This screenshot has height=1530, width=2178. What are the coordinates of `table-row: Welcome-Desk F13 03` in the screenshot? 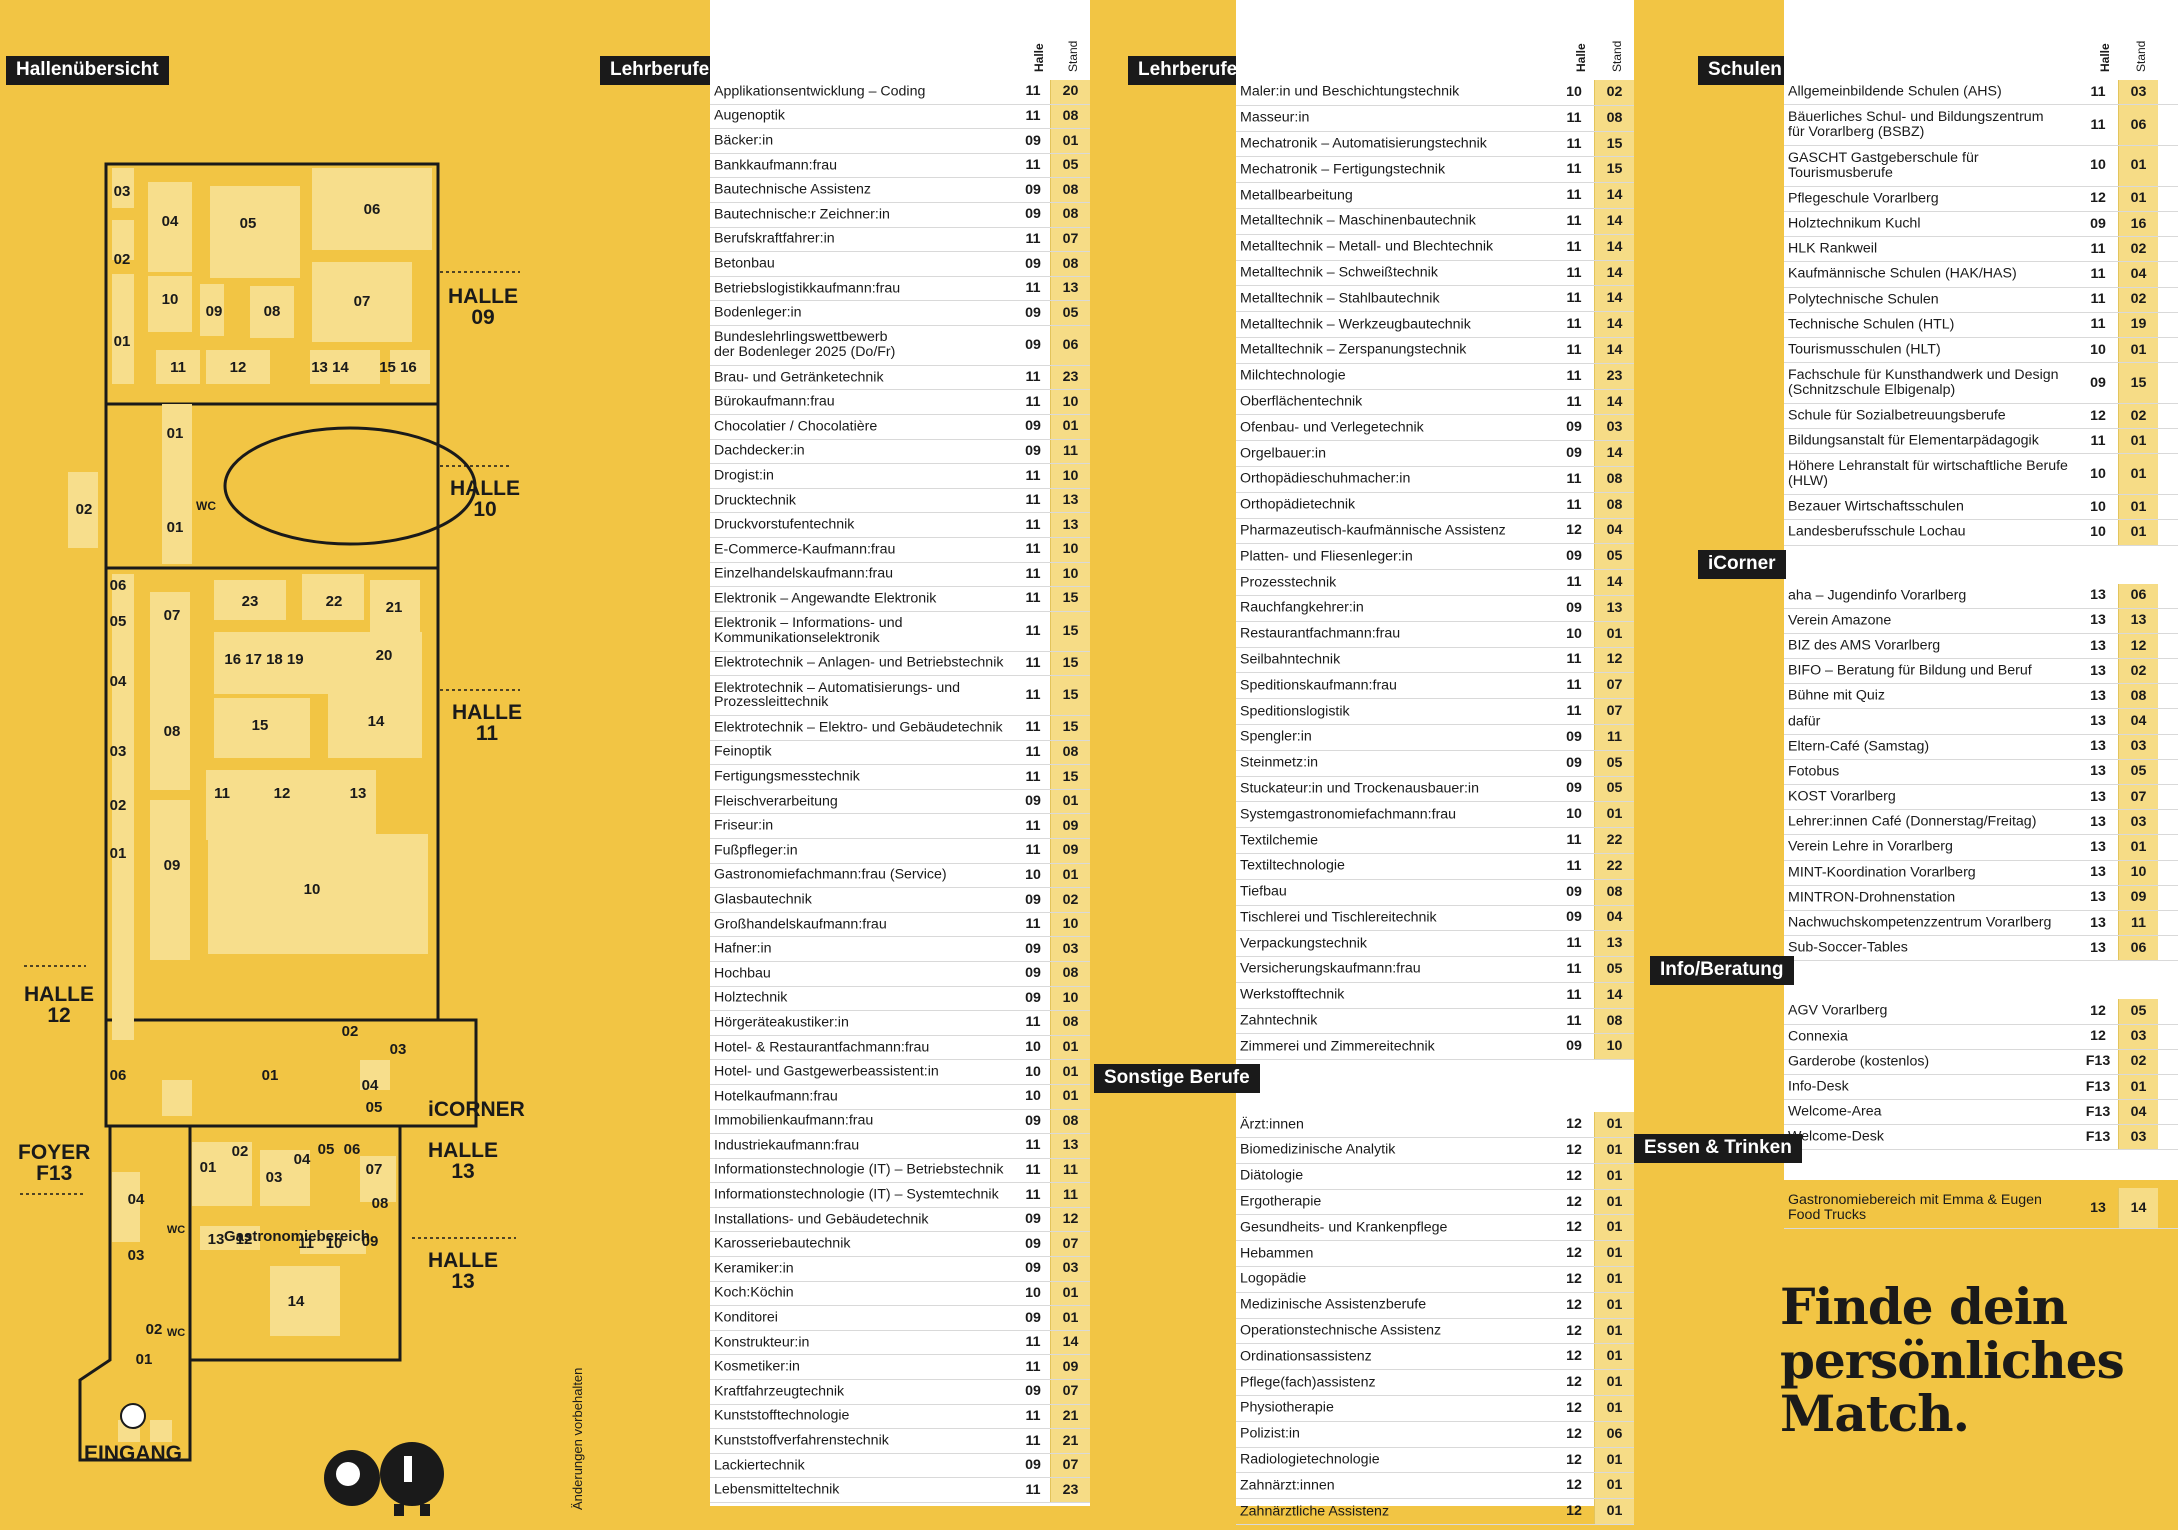 It's located at (1981, 1138).